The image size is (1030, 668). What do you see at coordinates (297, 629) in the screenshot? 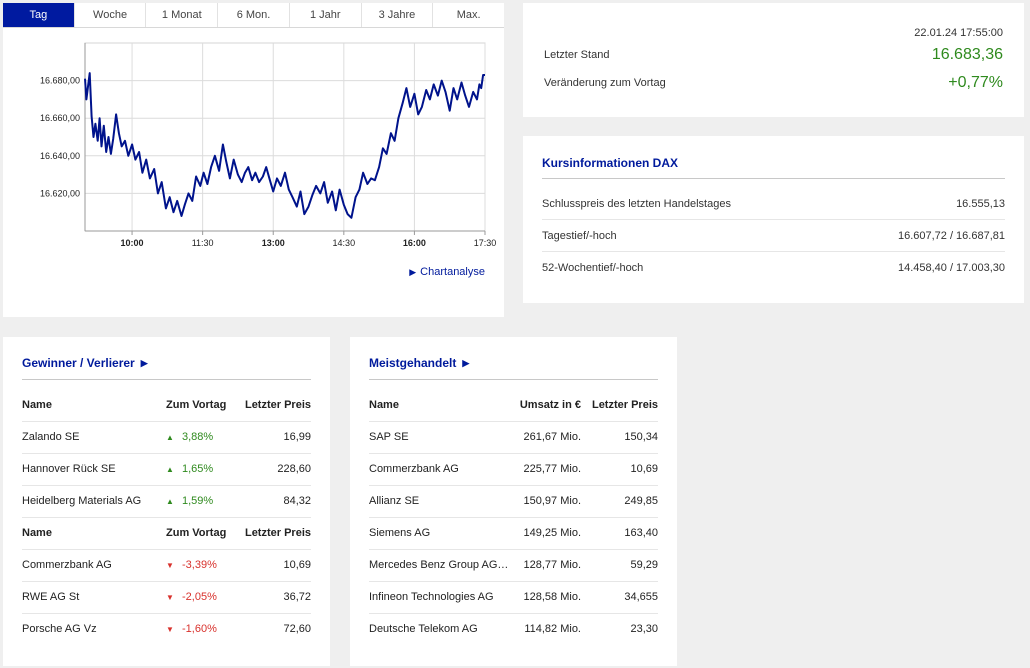
I see `stock-price: 72,60` at bounding box center [297, 629].